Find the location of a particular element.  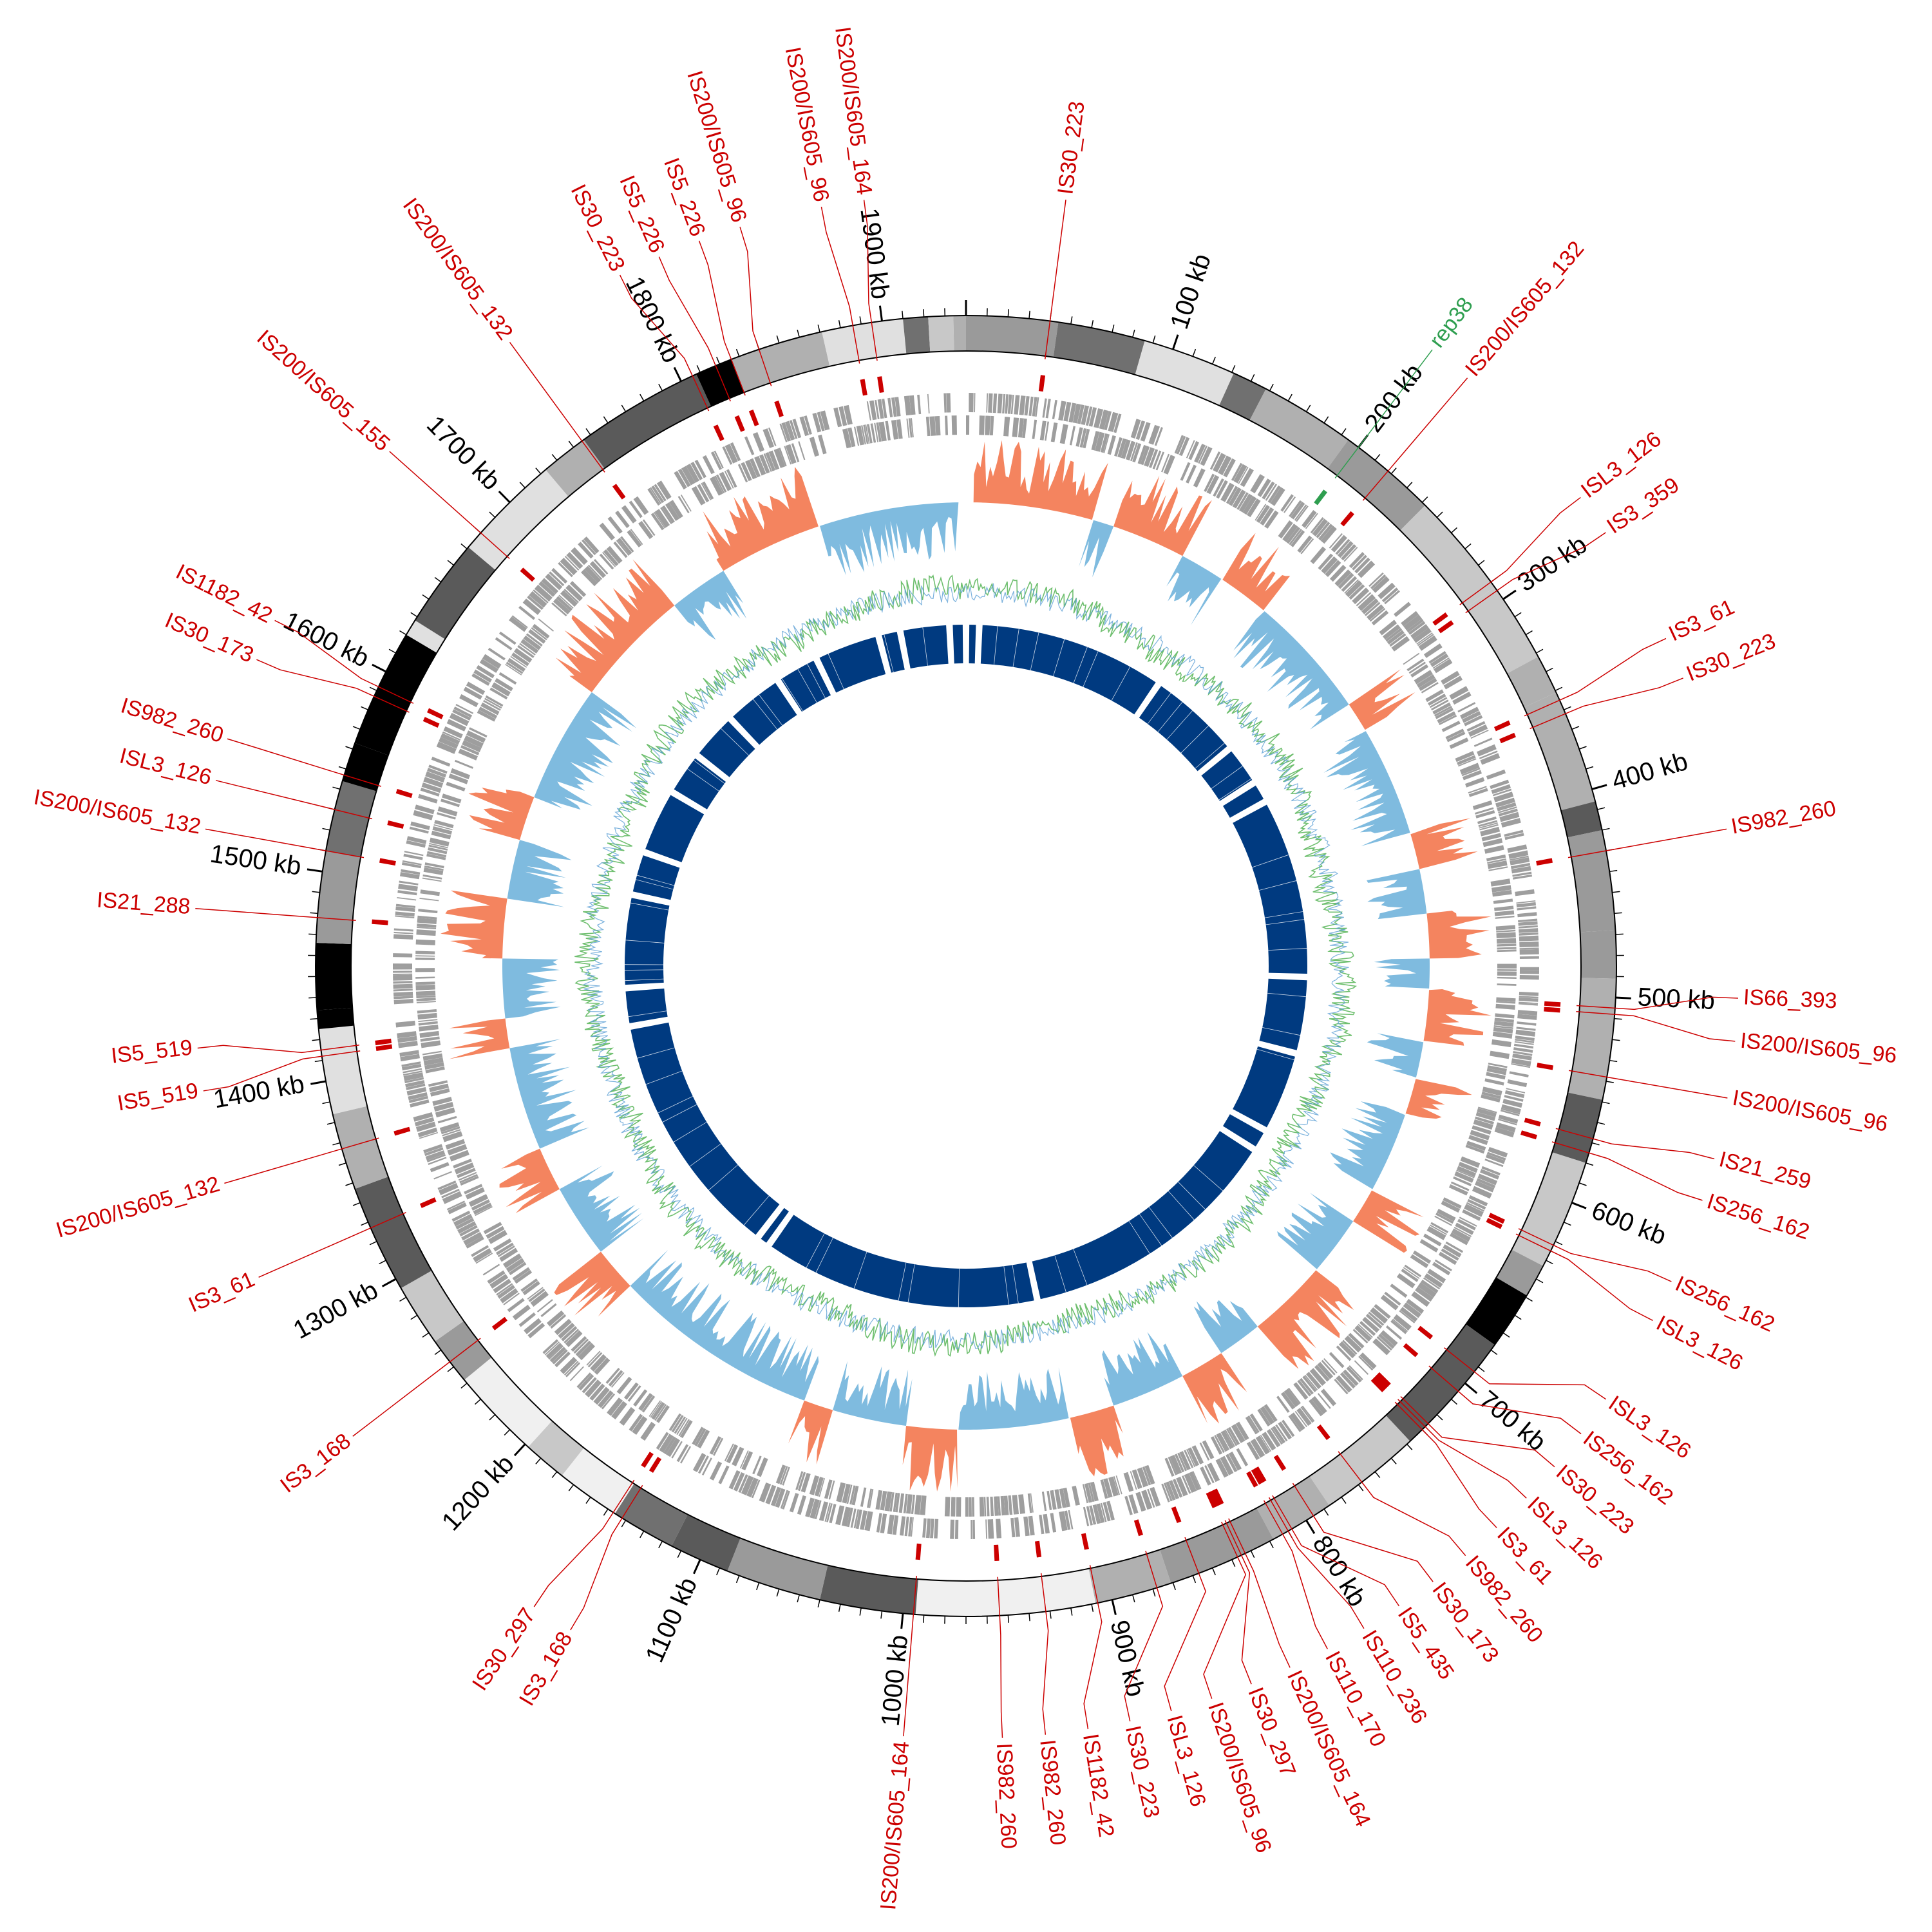

inner-block is located at coordinates (926, 646).